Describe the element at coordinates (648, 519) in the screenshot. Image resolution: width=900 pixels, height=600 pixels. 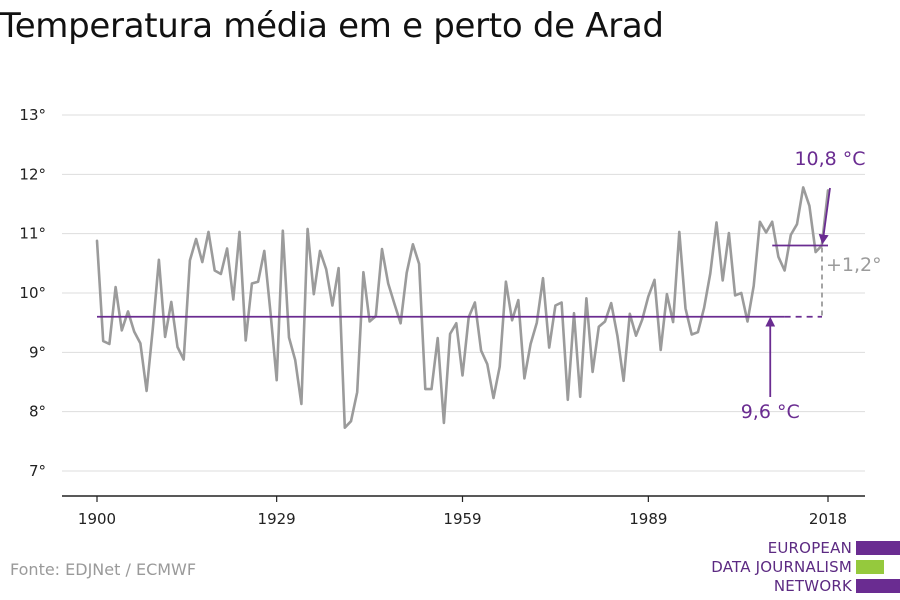
I see `x-tick-label-1989: 1989` at that location.